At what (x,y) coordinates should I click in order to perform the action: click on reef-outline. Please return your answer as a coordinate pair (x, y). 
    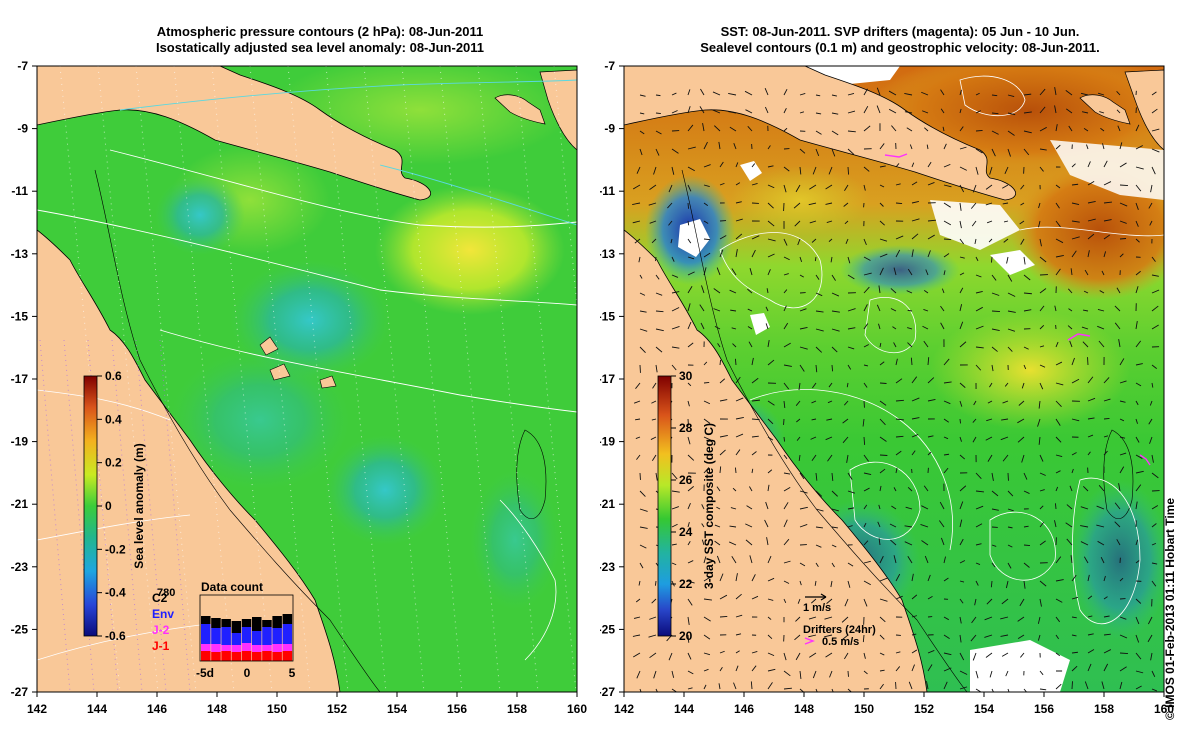
    Looking at the image, I should click on (531, 474).